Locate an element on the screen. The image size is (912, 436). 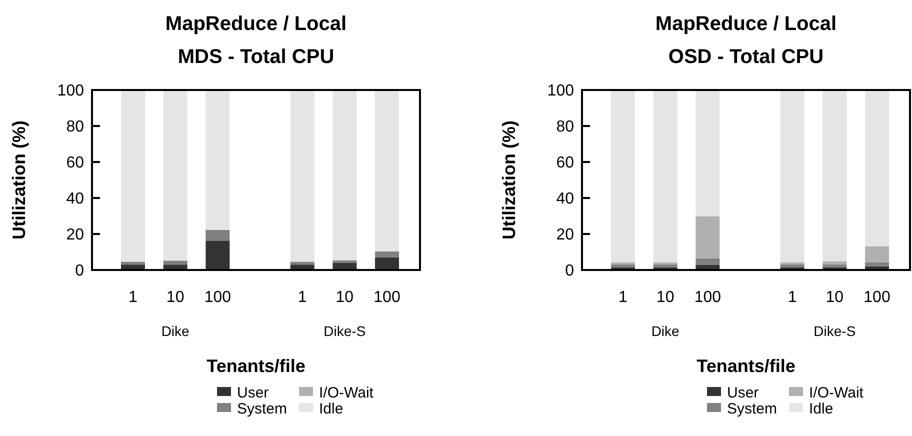
chart-title: MapReduce / Local OSD - Total CPU is located at coordinates (746, 40).